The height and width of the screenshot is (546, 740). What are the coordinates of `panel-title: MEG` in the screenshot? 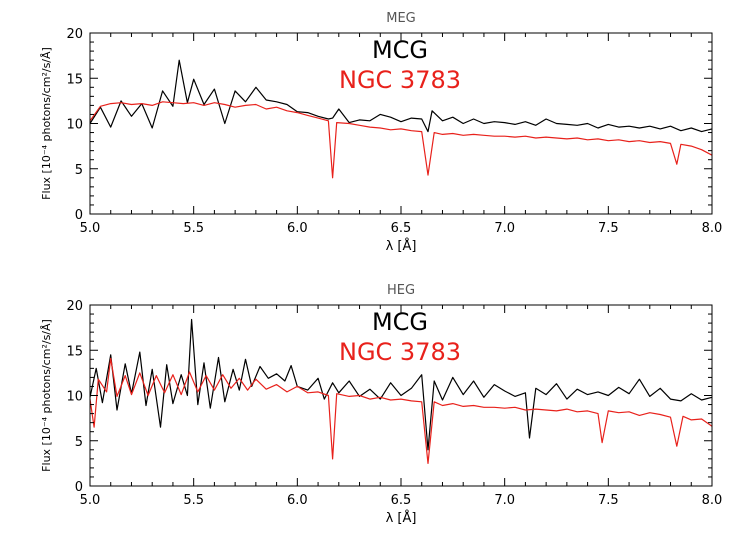 It's located at (401, 18).